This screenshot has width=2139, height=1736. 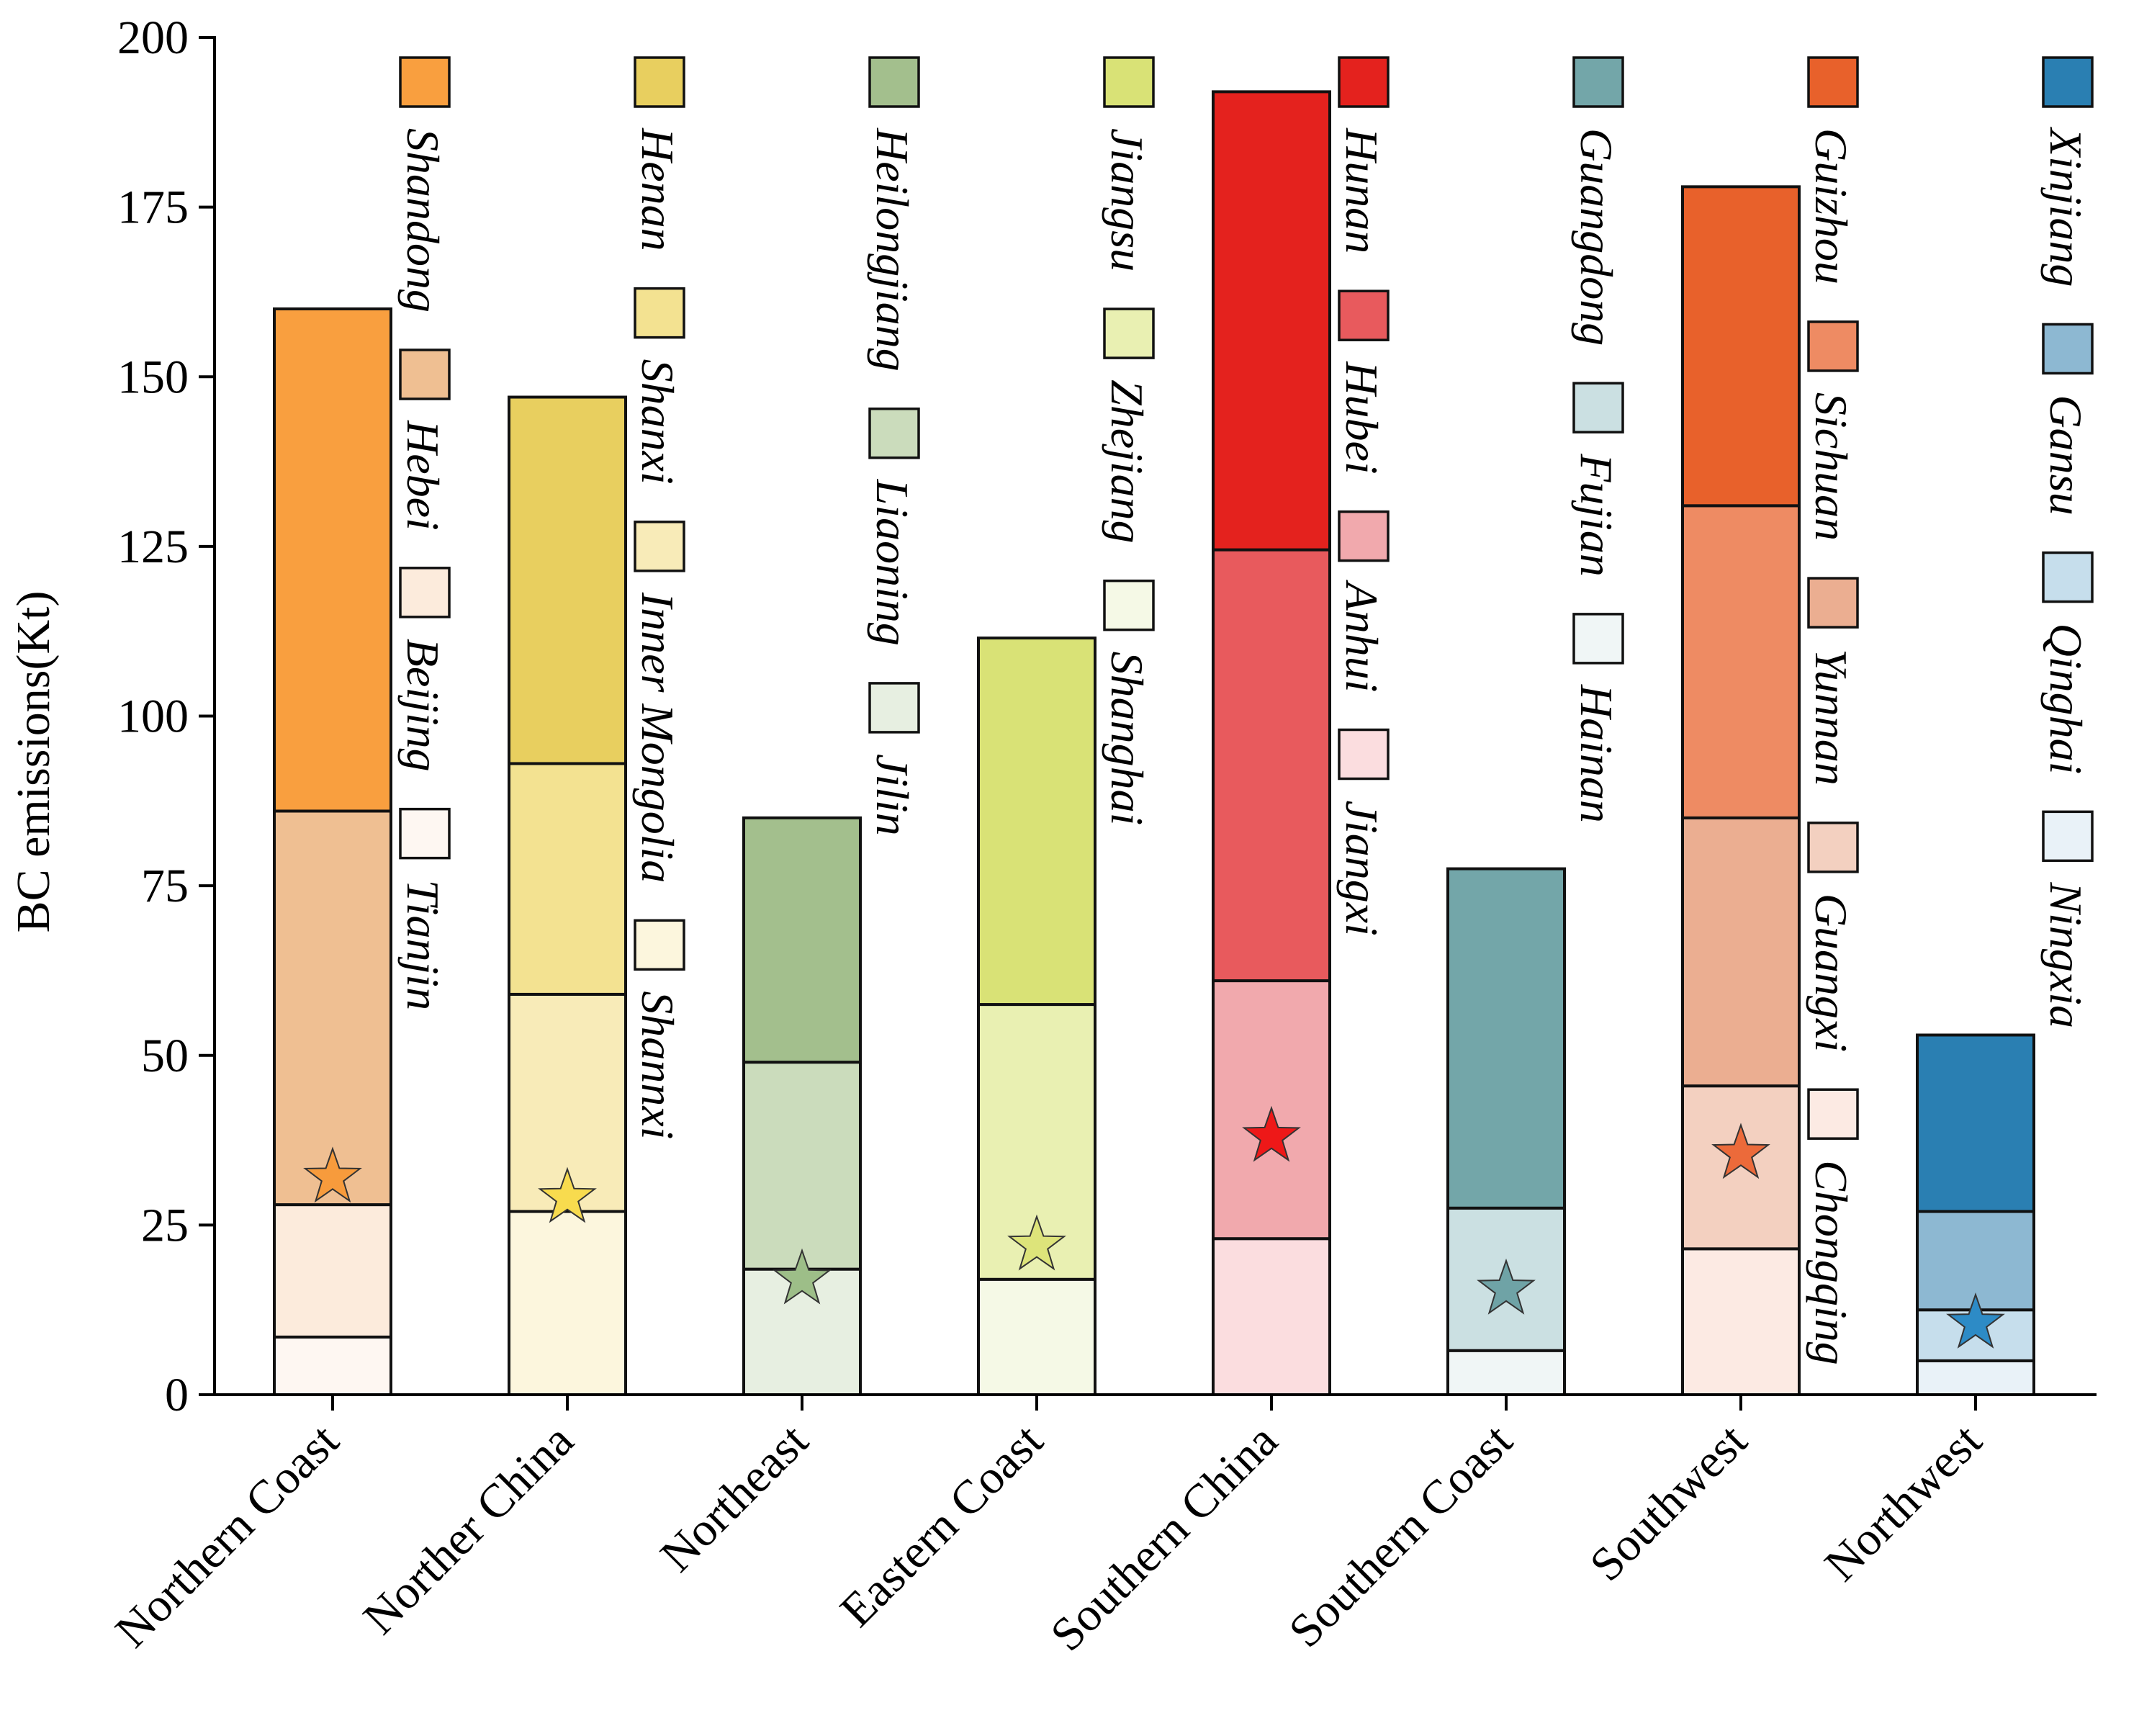 What do you see at coordinates (1831, 1262) in the screenshot?
I see `legend-label: Chongqing` at bounding box center [1831, 1262].